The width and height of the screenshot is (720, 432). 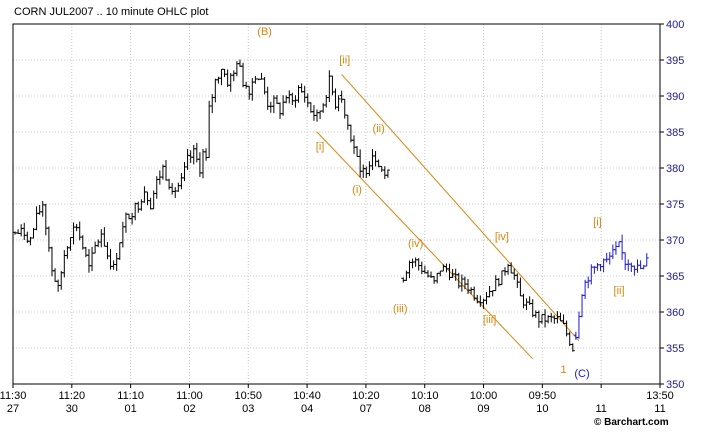 What do you see at coordinates (543, 396) in the screenshot?
I see `x-tick-time-label: 09:50` at bounding box center [543, 396].